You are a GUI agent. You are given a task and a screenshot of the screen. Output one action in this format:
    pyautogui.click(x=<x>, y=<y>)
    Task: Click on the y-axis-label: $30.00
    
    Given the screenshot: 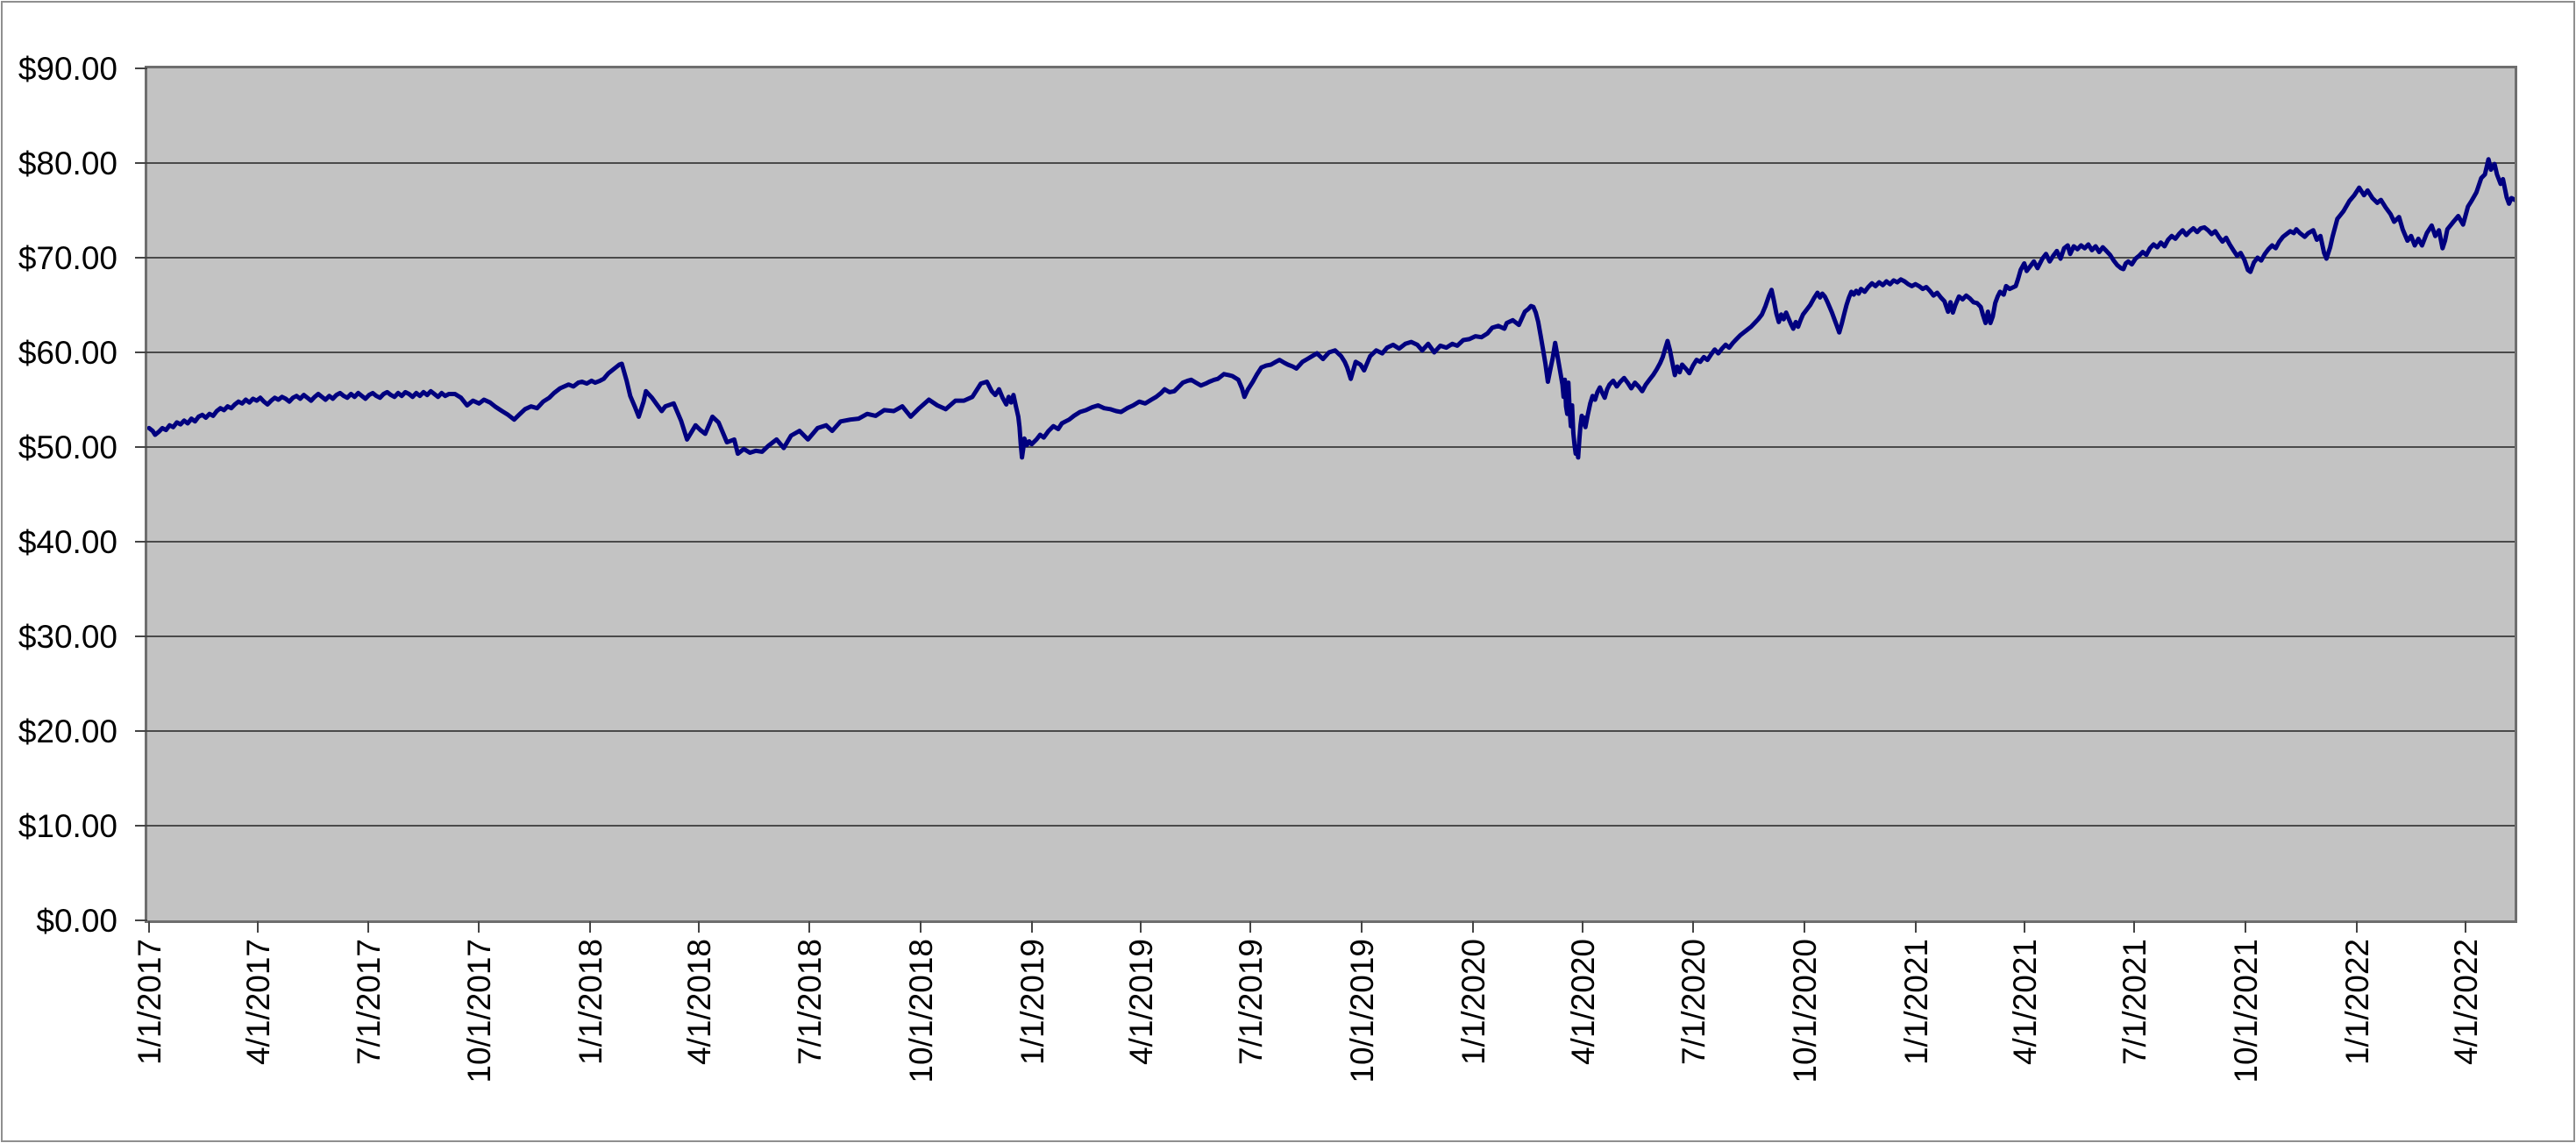 What is the action you would take?
    pyautogui.click(x=67, y=636)
    